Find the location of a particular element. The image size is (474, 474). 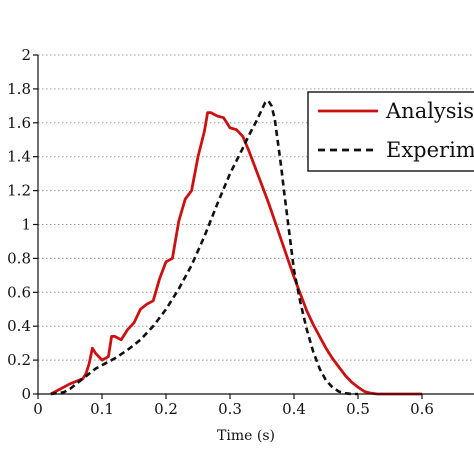

y-ticks: 0 0.2 0.4 0.6 0.8 1 1.2 1.4 1.6 1.8 2 is located at coordinates (22, 224).